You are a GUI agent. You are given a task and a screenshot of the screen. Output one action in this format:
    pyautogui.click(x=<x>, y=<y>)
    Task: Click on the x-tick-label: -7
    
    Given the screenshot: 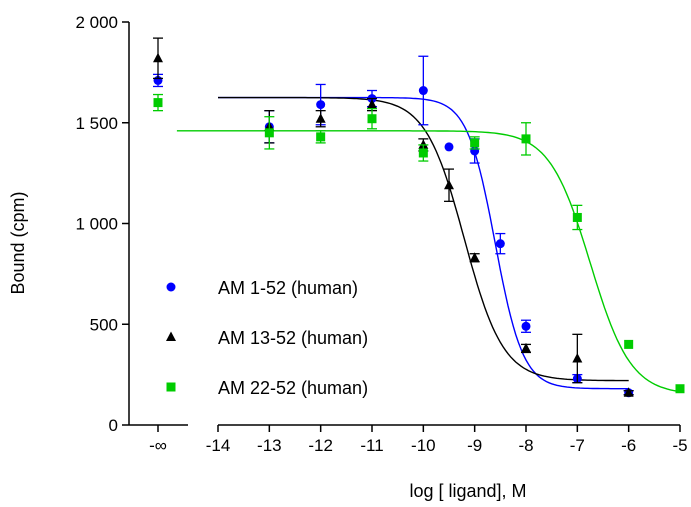 What is the action you would take?
    pyautogui.click(x=577, y=445)
    